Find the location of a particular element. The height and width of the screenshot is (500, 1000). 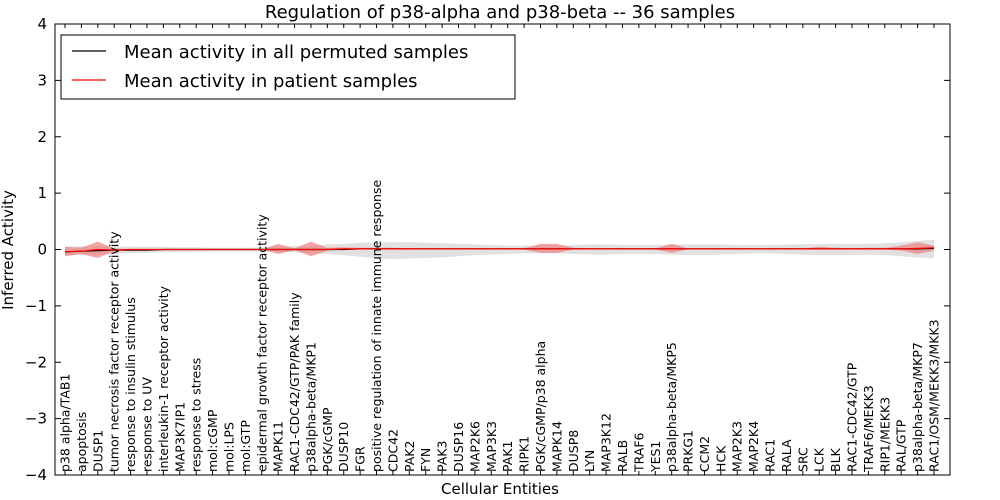

legend-box is located at coordinates (288, 67).